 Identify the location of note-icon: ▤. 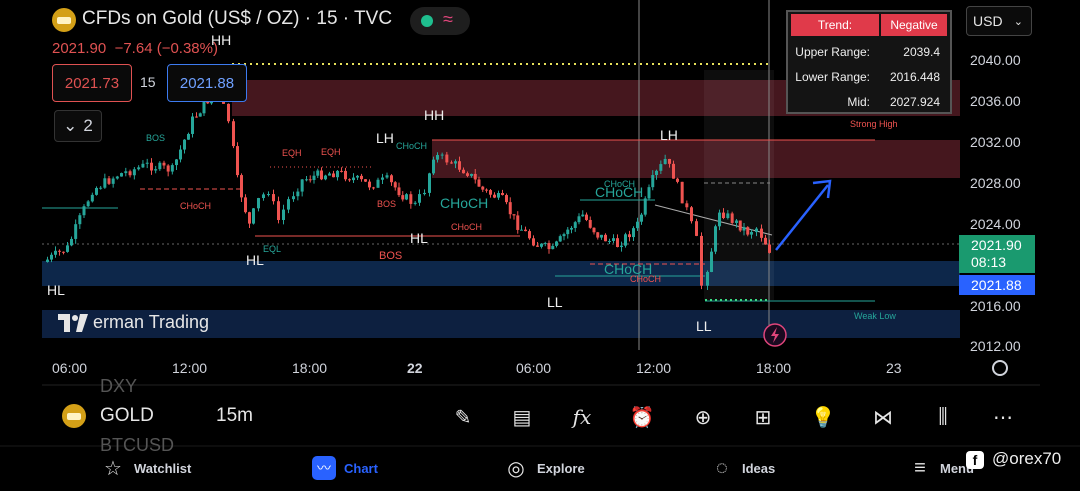
(522, 417).